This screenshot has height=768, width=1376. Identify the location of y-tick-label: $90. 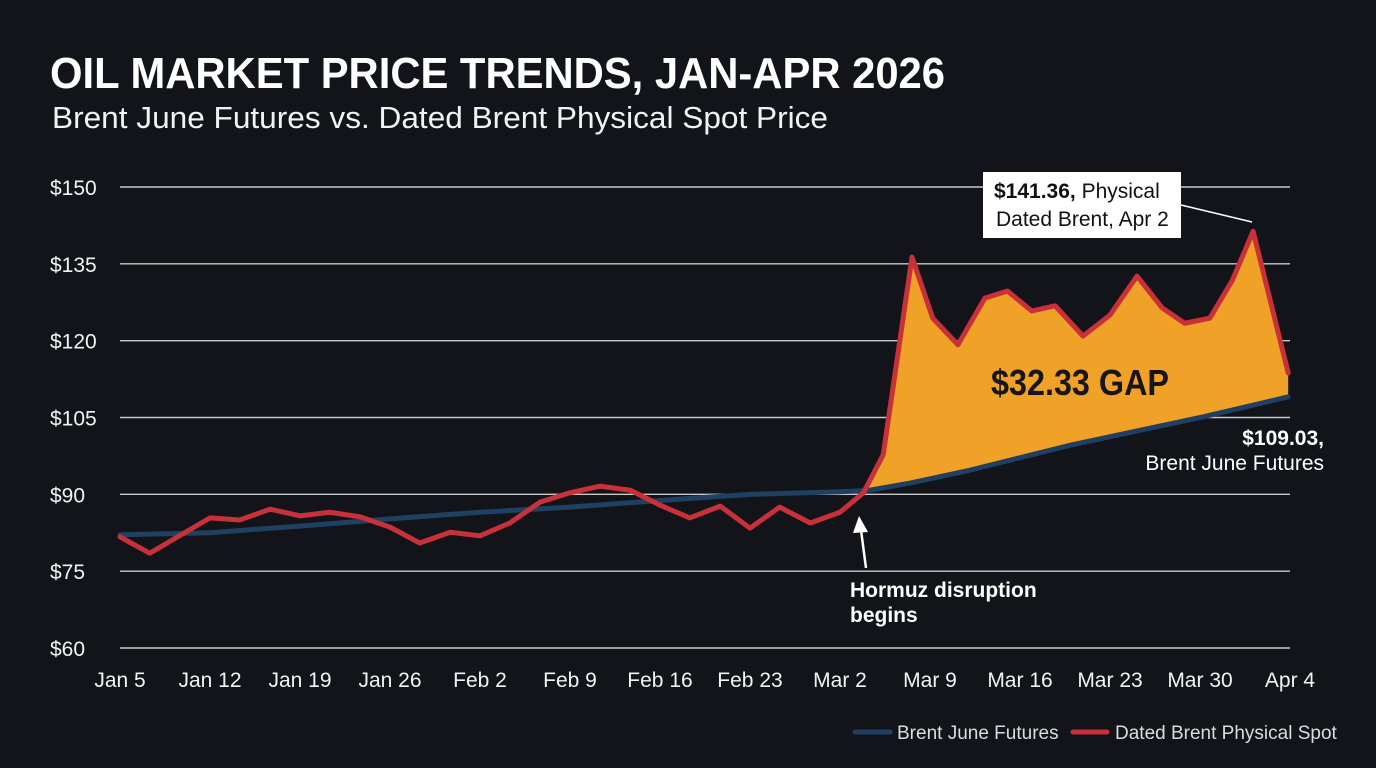
(67, 495).